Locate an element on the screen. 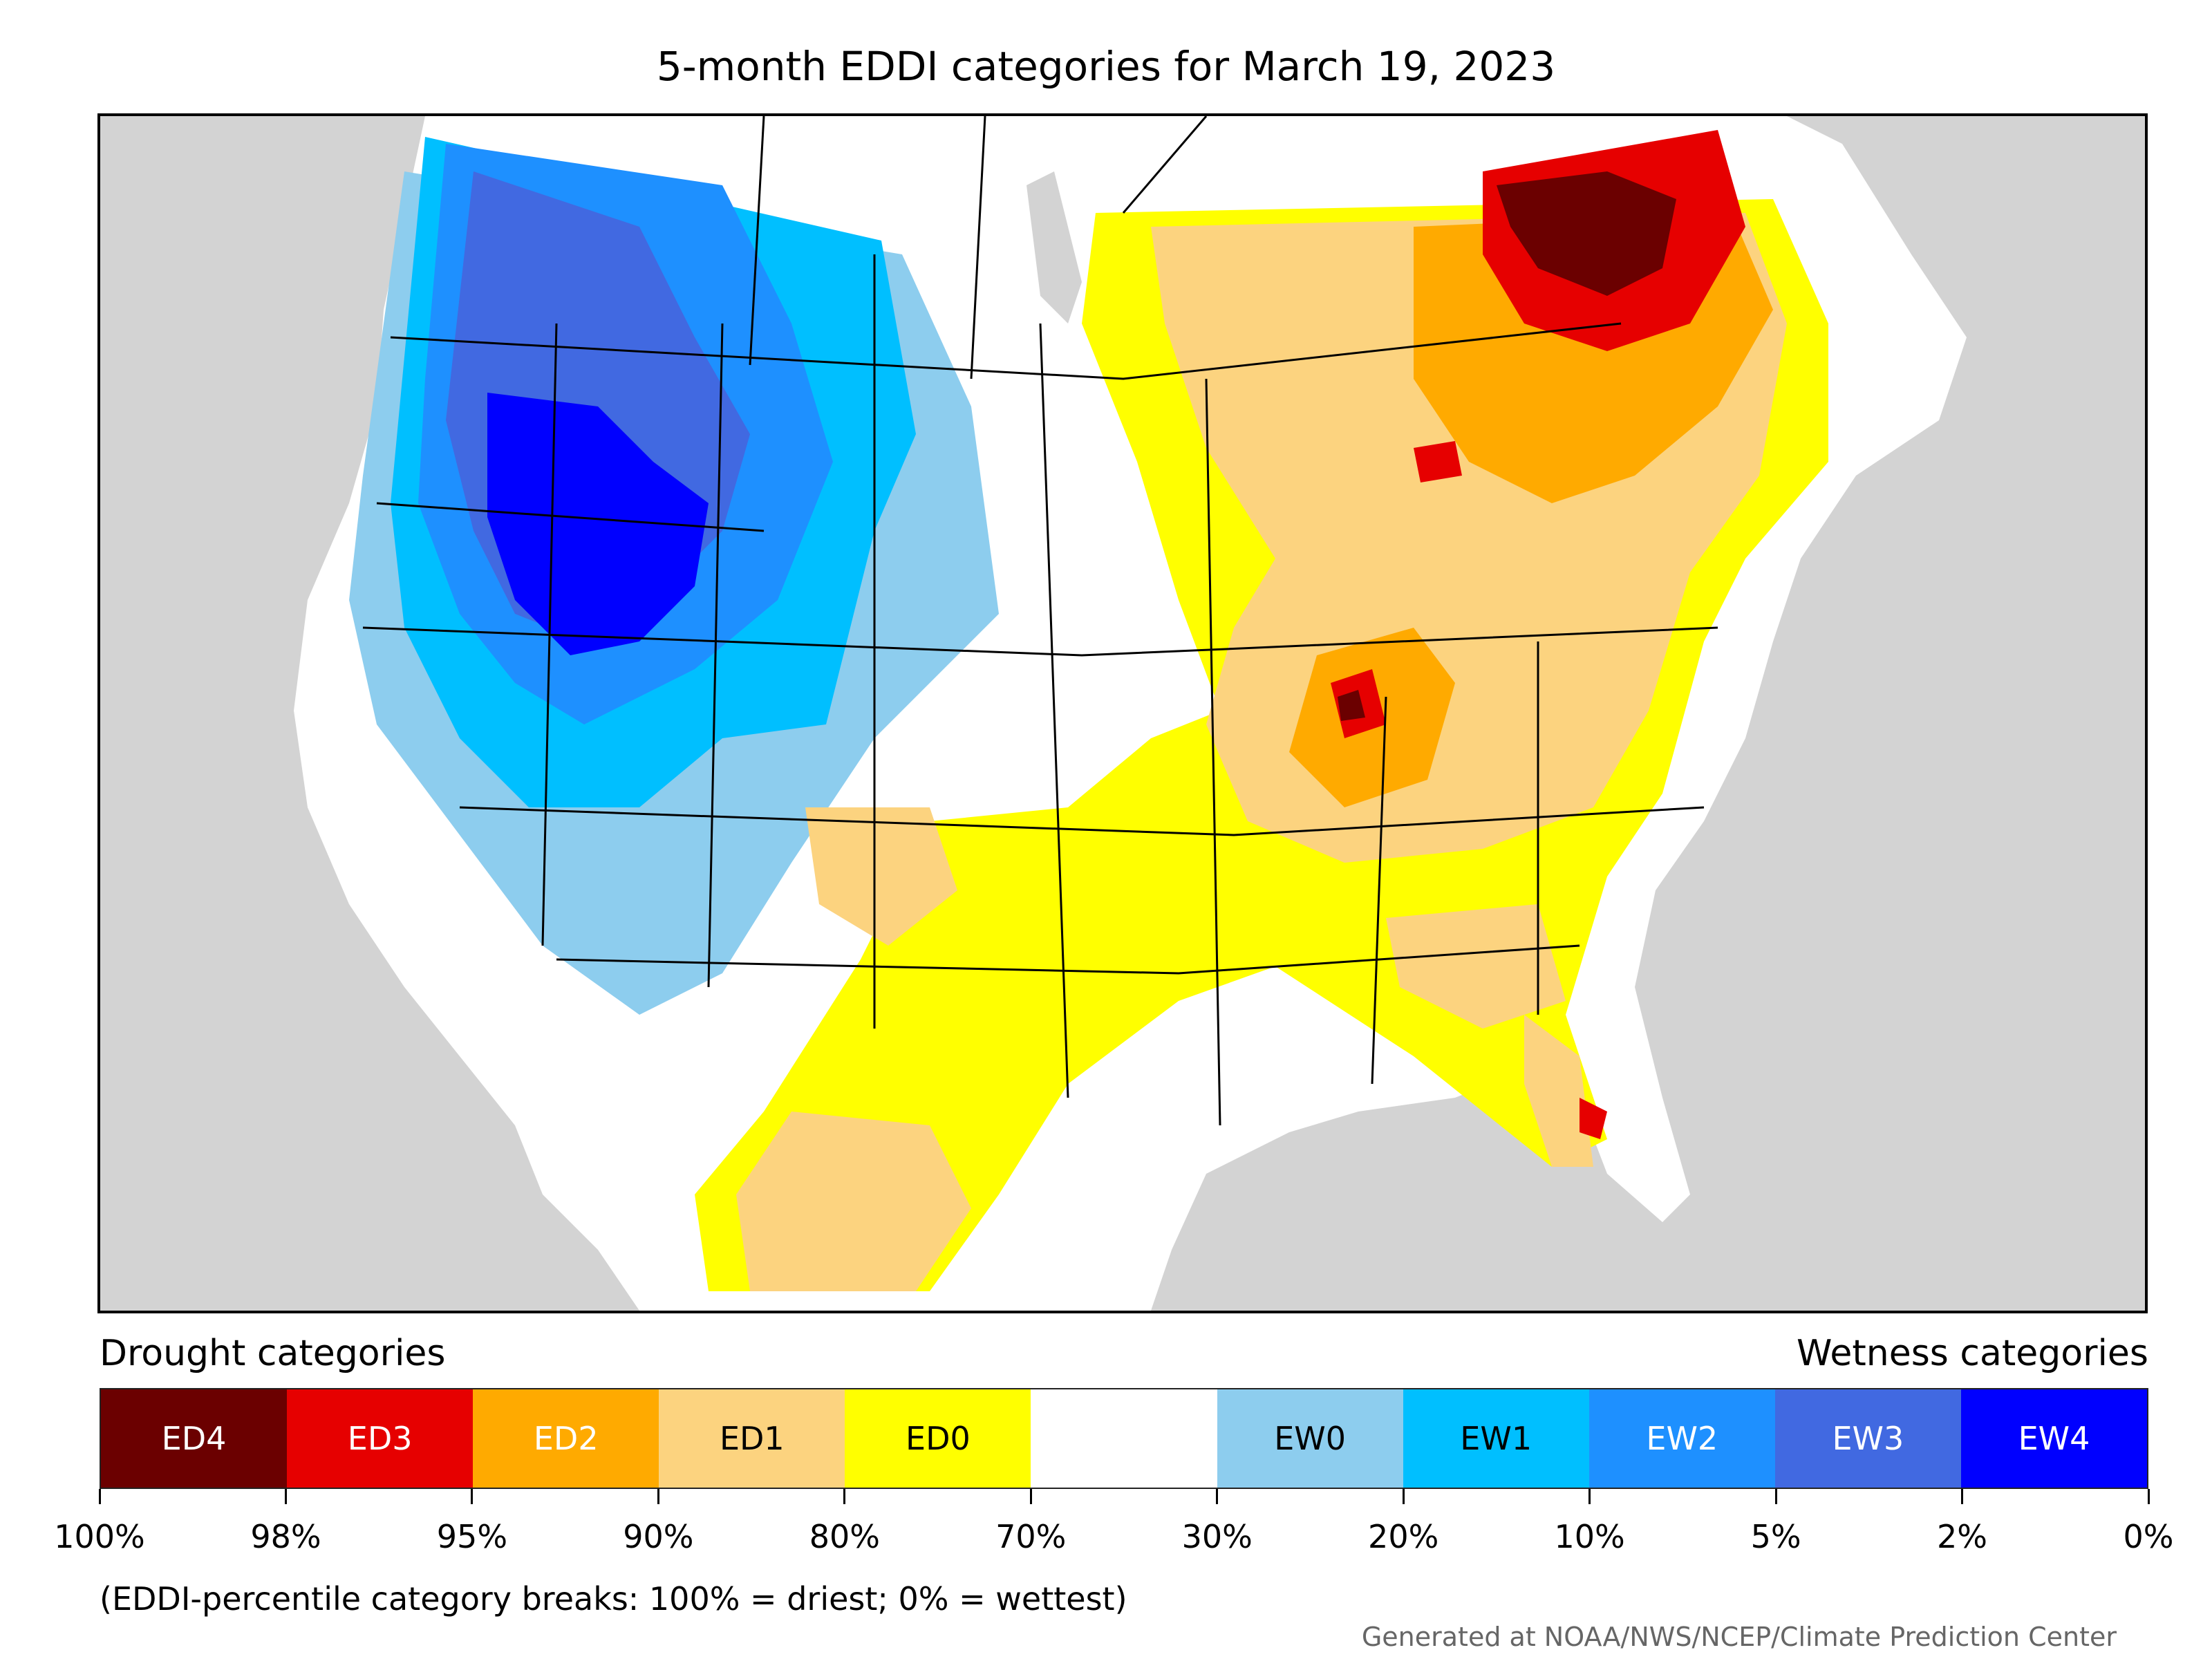 This screenshot has width=2212, height=1659. category-colorbar: ED4 ED3 ED2 ED1 ED0 EW0 EW1 EW2 EW3 EW4 is located at coordinates (1124, 1438).